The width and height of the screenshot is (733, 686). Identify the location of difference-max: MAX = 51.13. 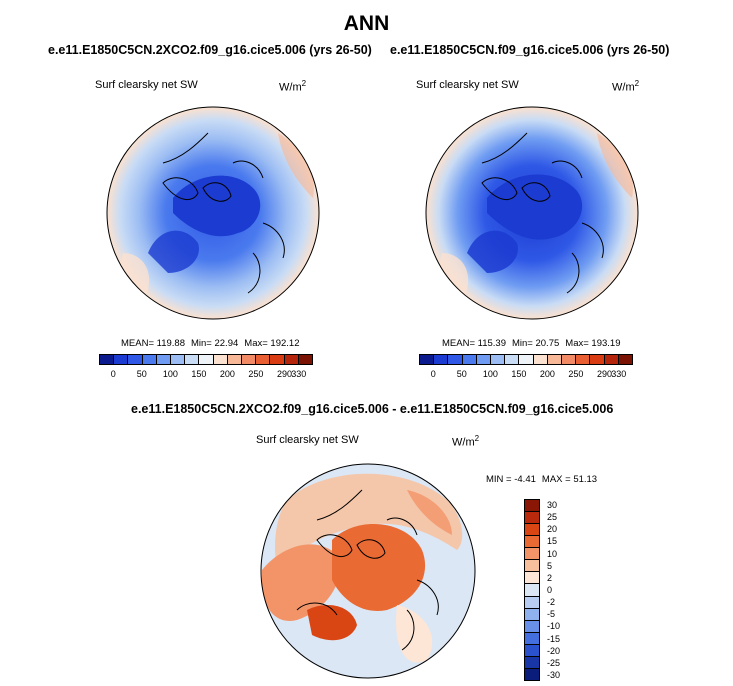
(569, 479).